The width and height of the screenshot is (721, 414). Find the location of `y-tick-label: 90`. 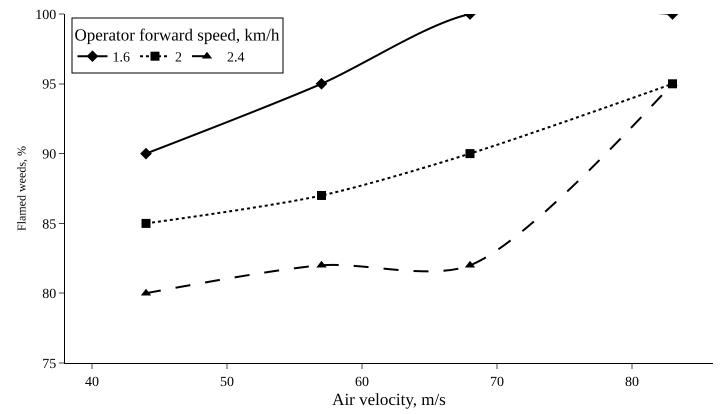

y-tick-label: 90 is located at coordinates (49, 155).